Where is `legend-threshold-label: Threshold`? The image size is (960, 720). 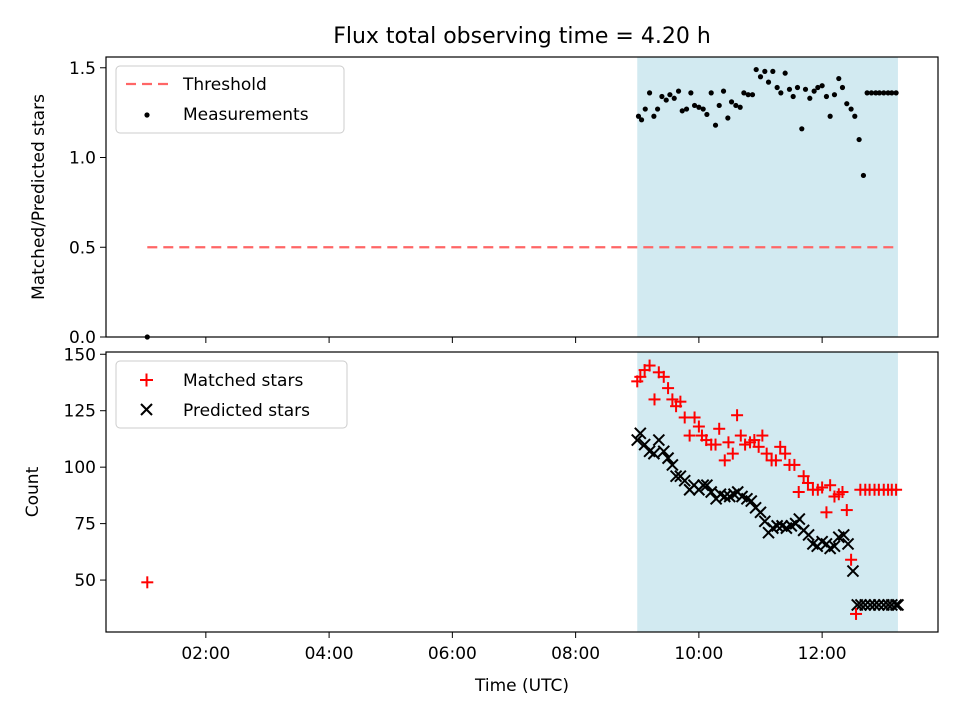
legend-threshold-label: Threshold is located at coordinates (224, 85).